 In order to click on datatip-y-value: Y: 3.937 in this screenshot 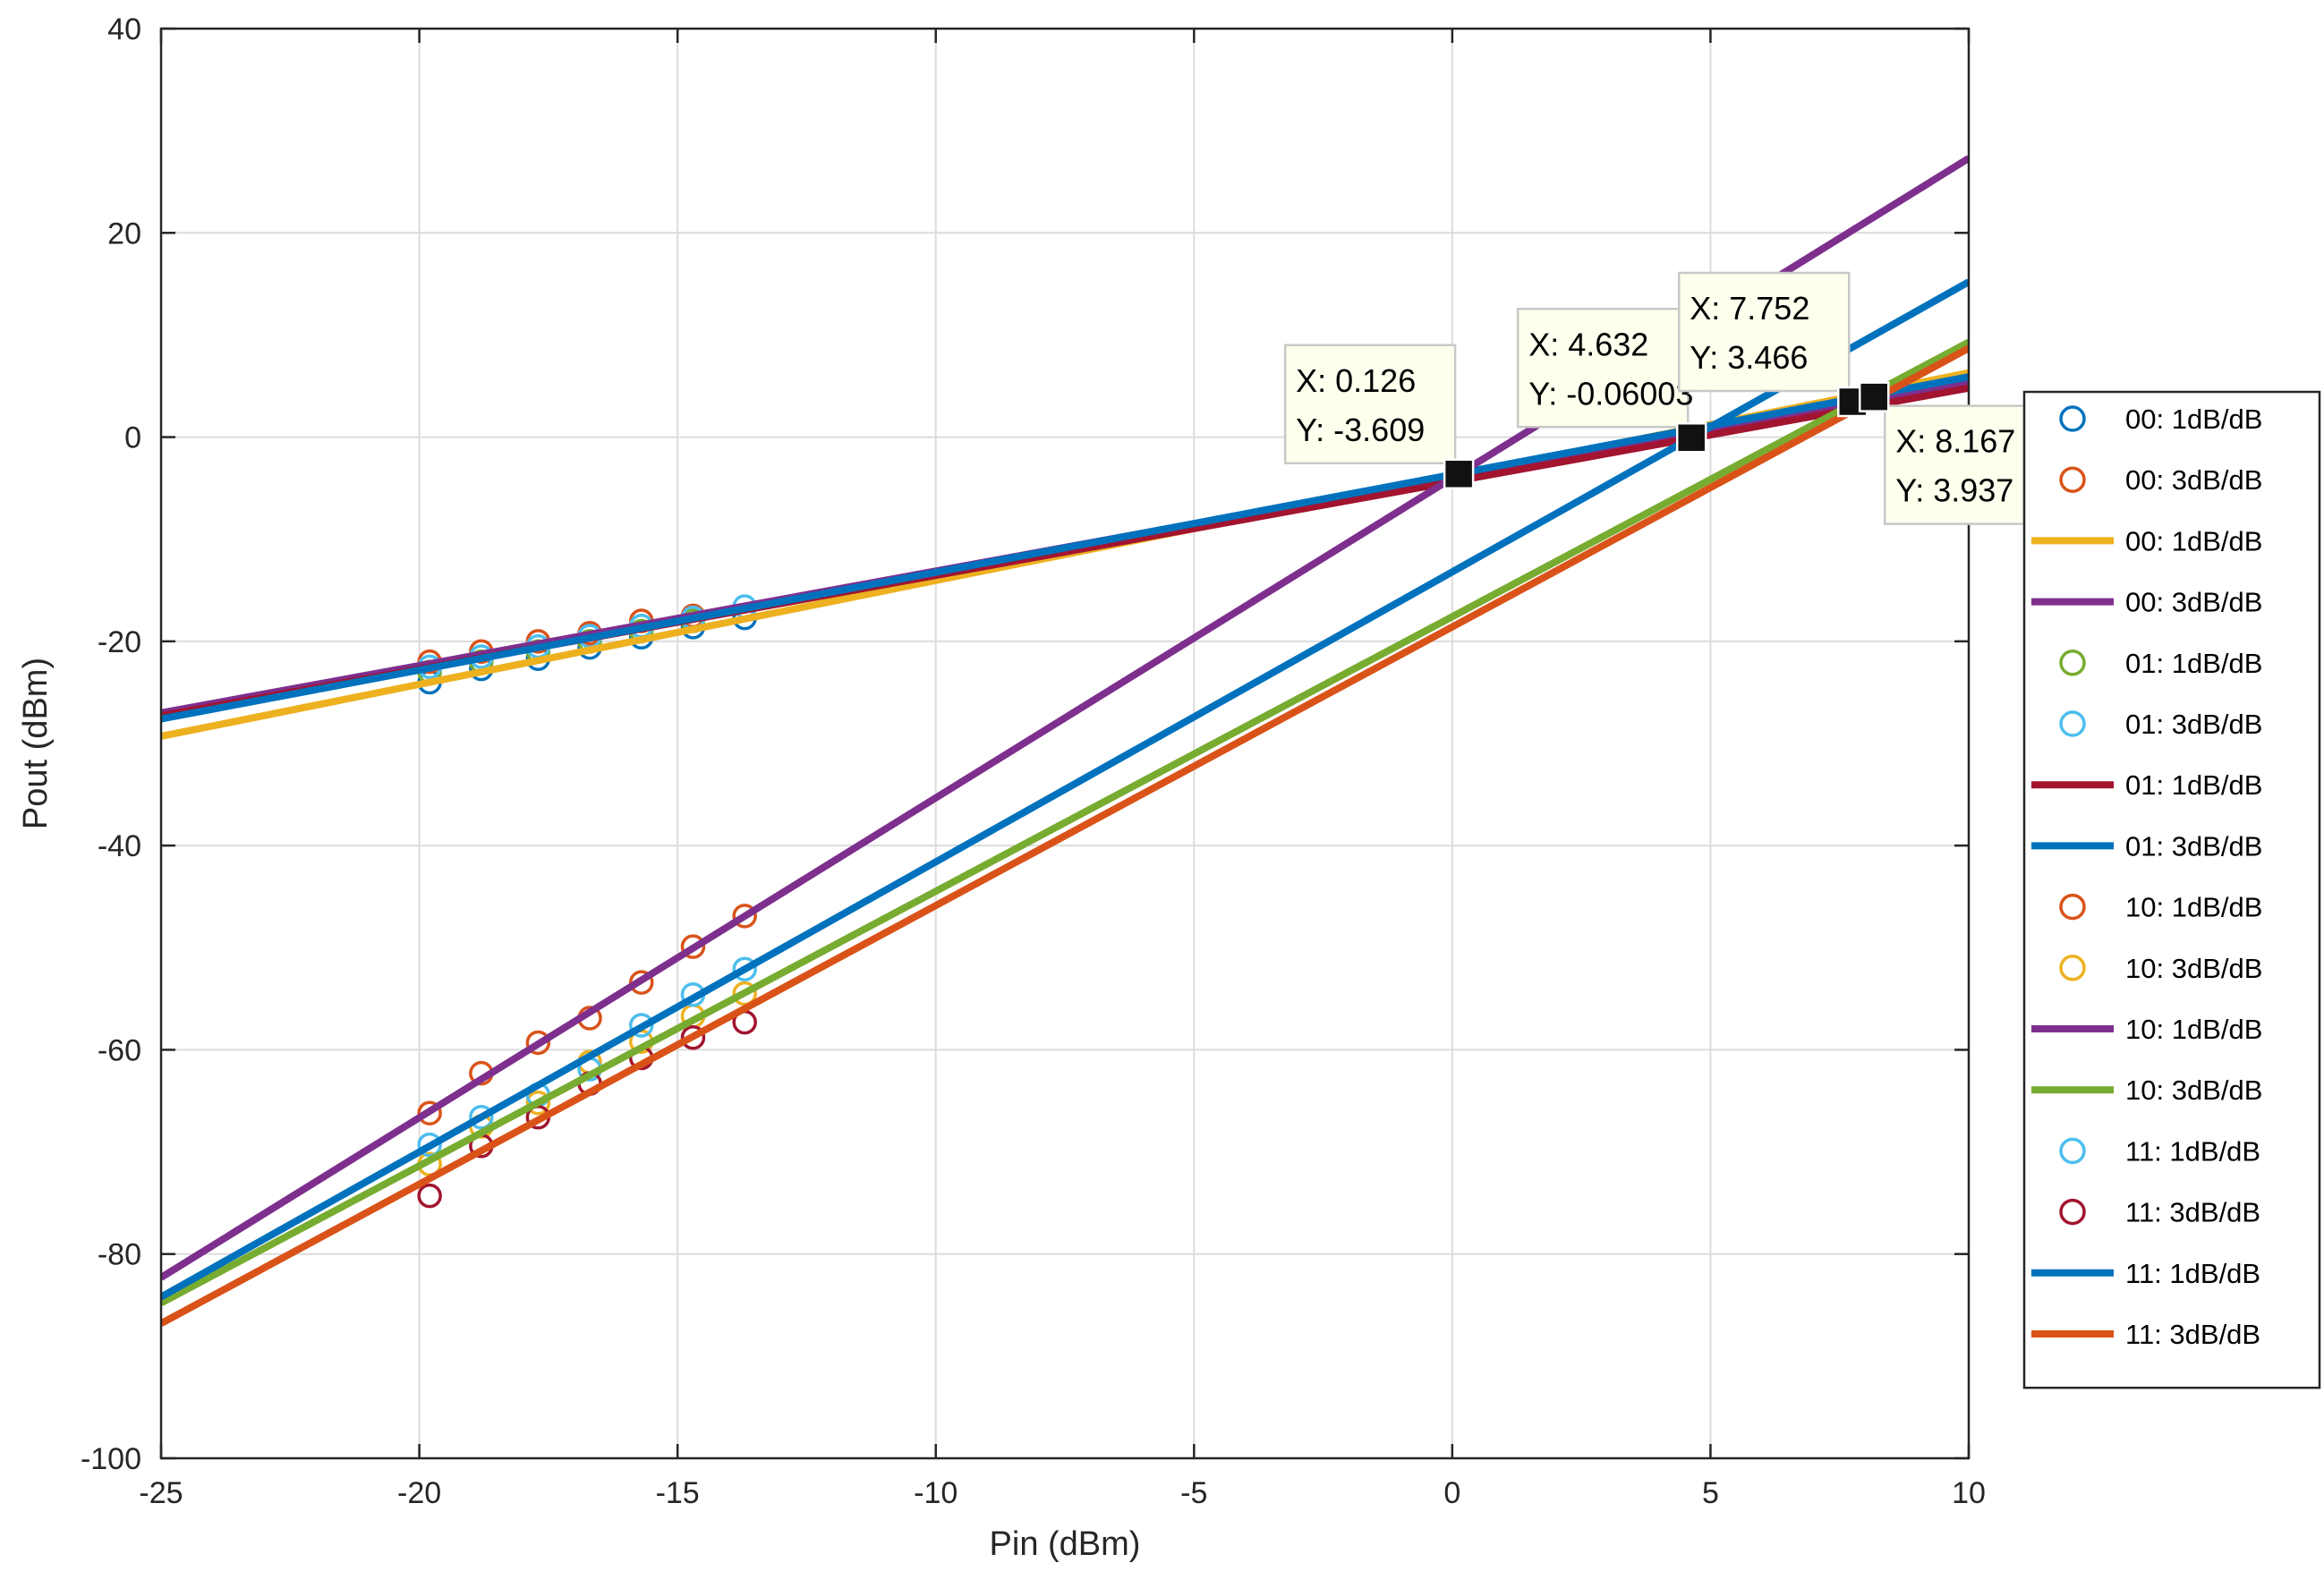, I will do `click(1954, 490)`.